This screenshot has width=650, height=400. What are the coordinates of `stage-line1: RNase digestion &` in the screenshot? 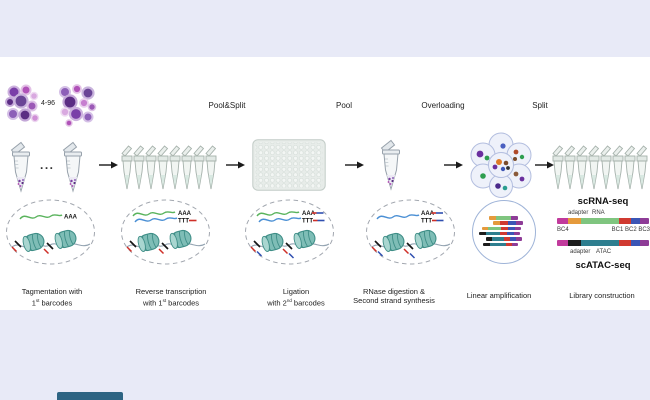 It's located at (394, 291).